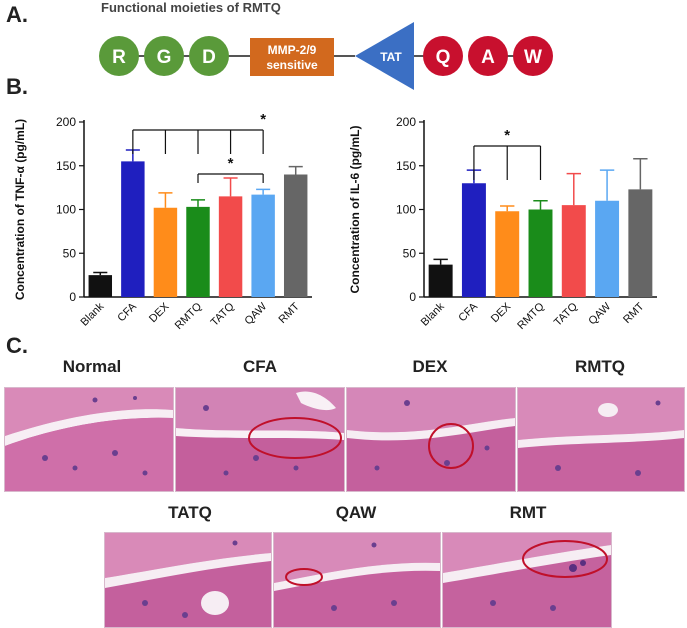 The image size is (687, 628). I want to click on tat-triangle: TAT, so click(384, 56).